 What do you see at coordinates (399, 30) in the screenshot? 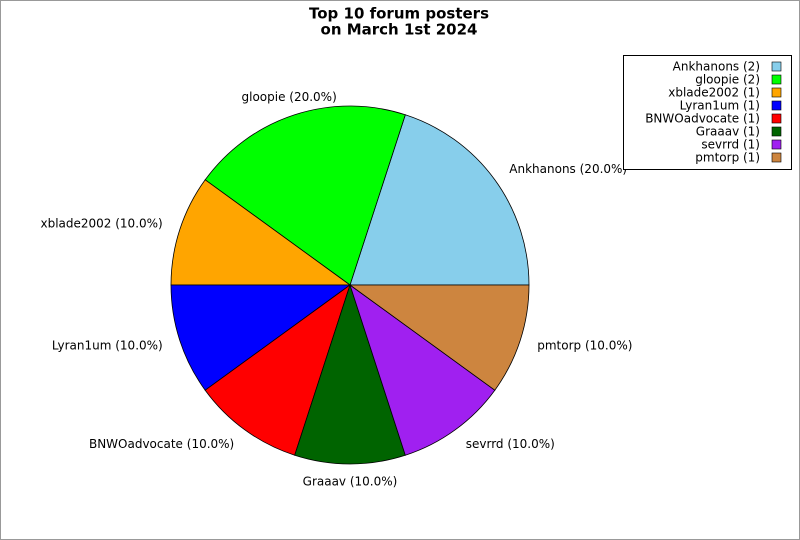
I see `chart-title: on March 1st 2024` at bounding box center [399, 30].